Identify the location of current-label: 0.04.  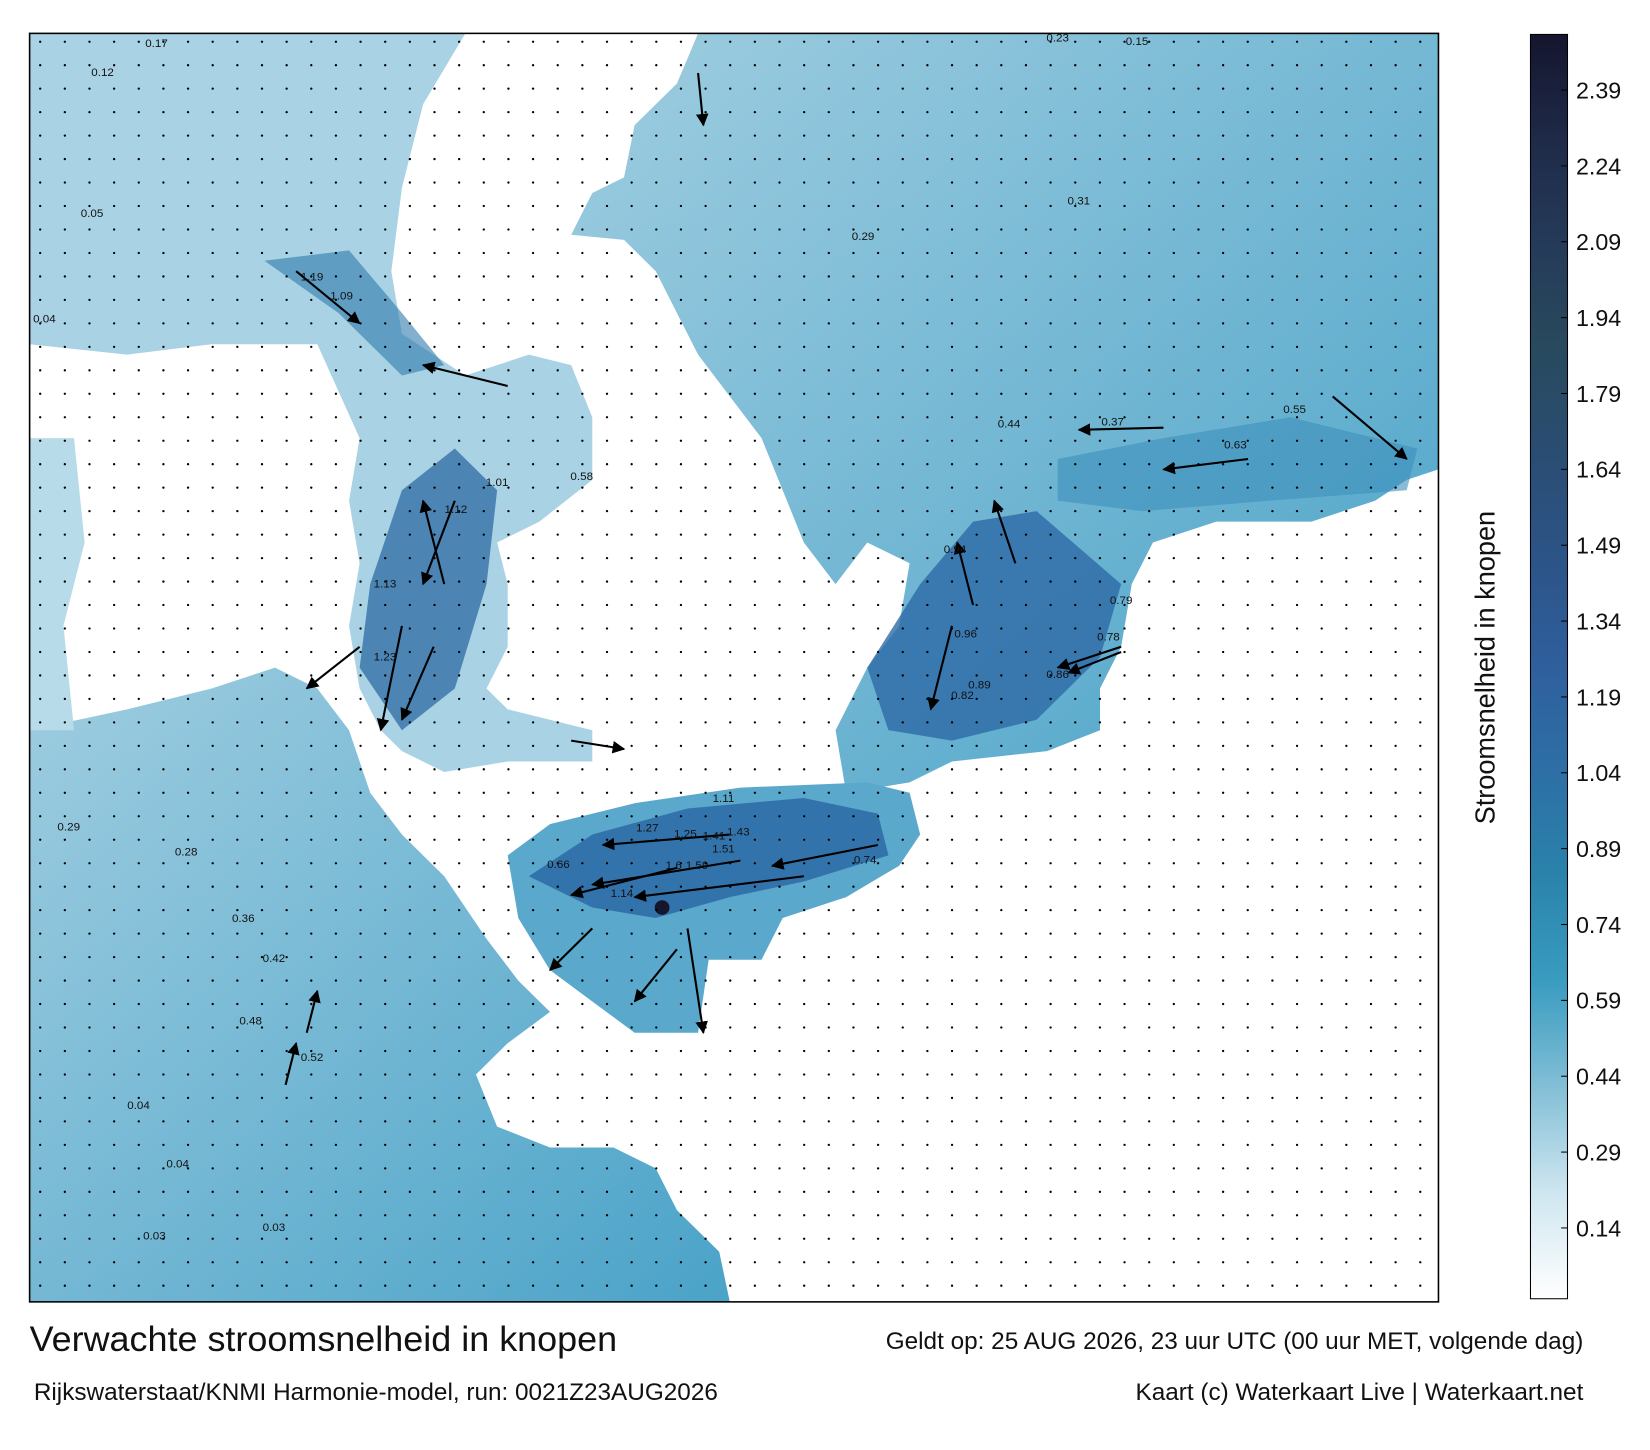
(177, 1164).